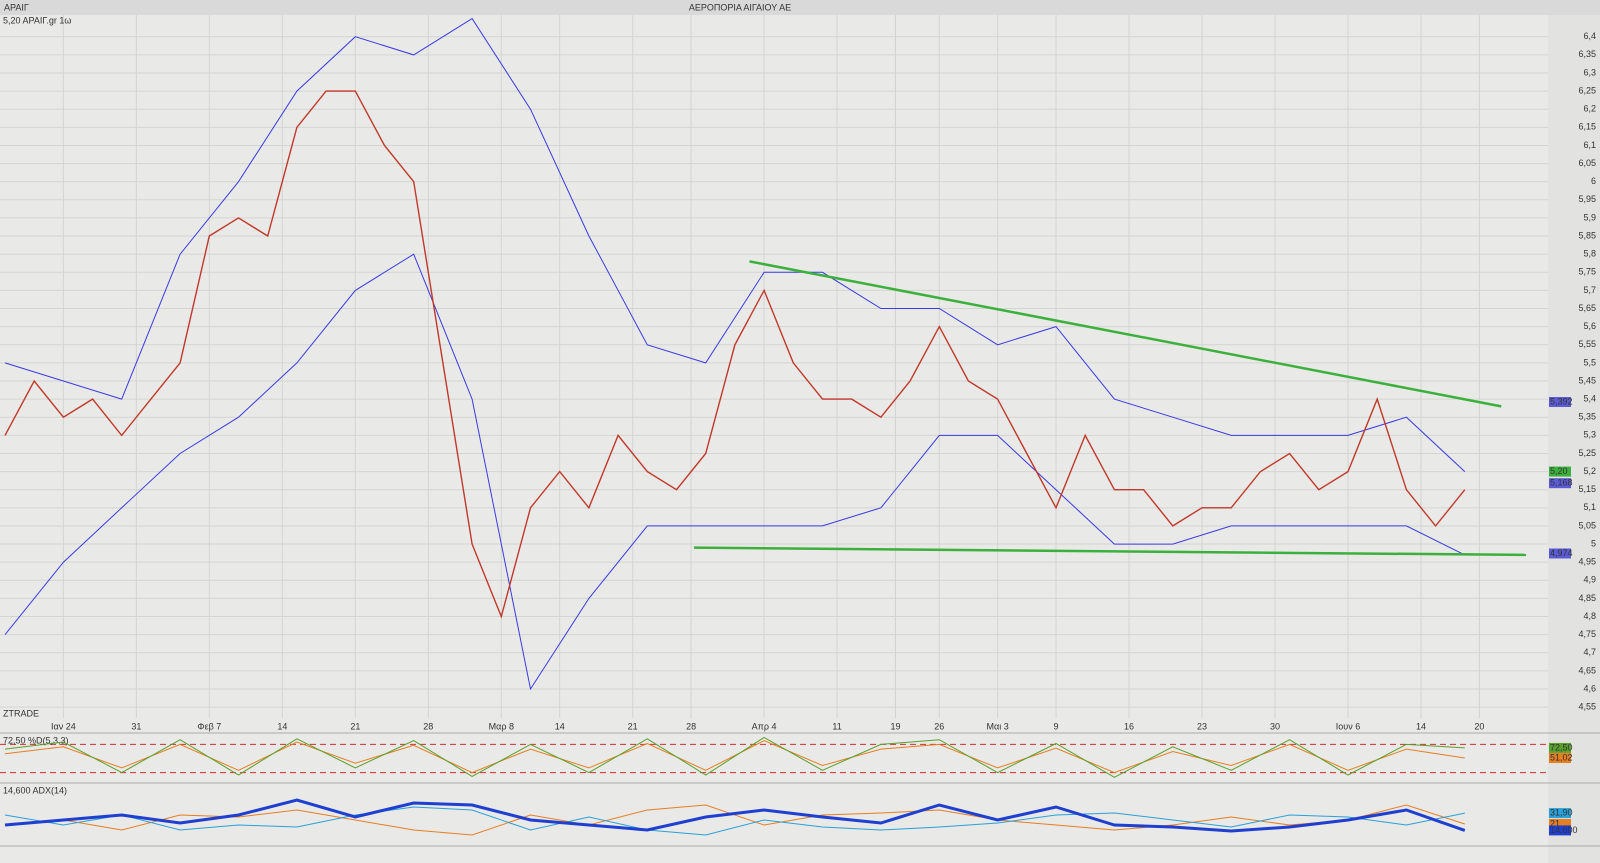  What do you see at coordinates (1589, 362) in the screenshot?
I see `y-tick-label: 5,5` at bounding box center [1589, 362].